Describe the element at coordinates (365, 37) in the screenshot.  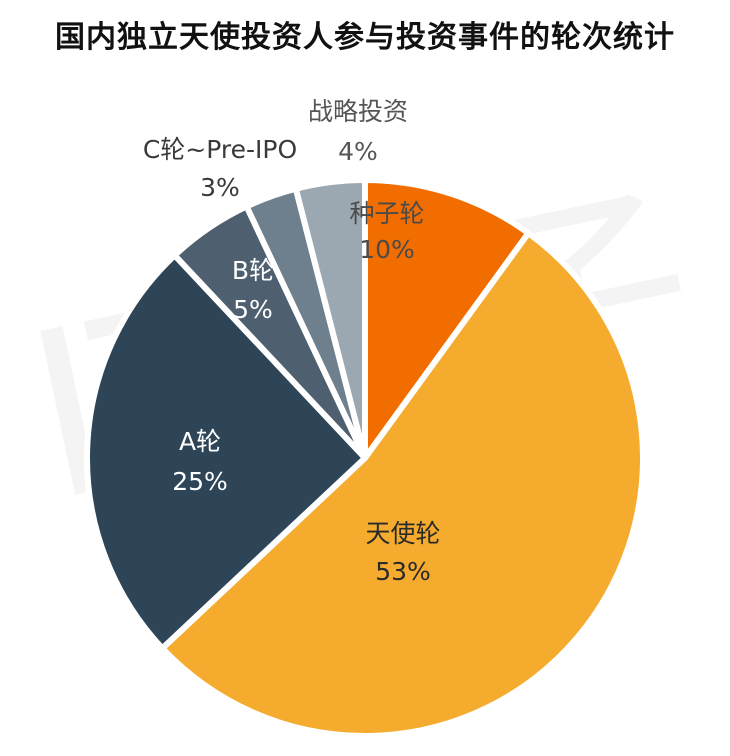
I see `chart-title: 国内独立天使投资人参与投资事件的轮次统计` at that location.